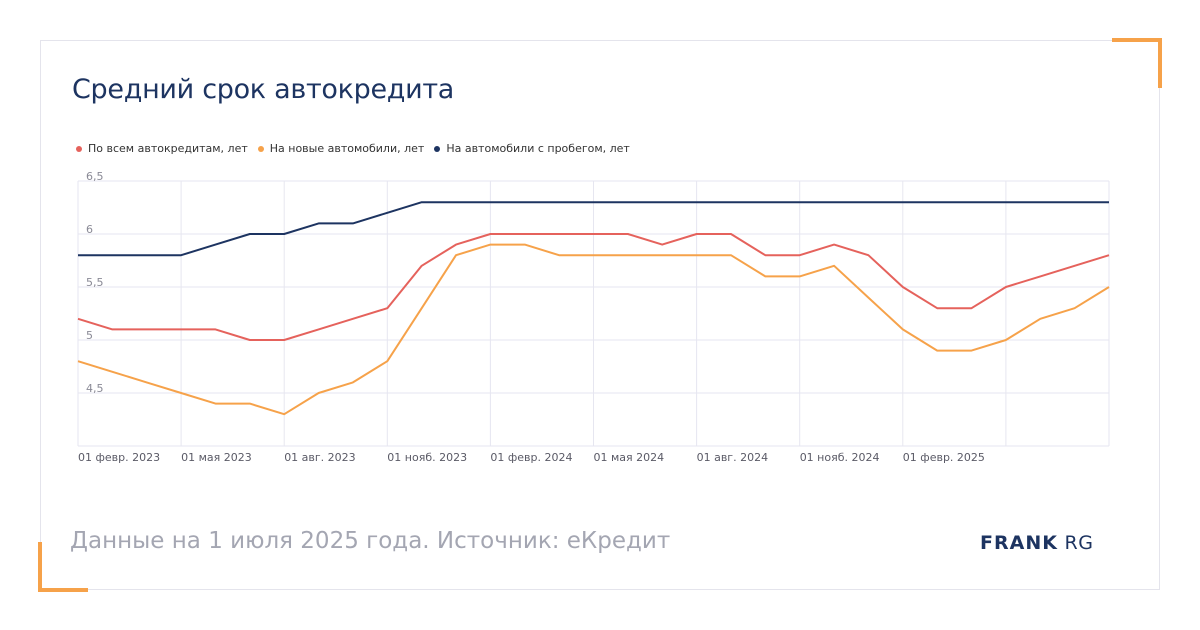 Image resolution: width=1200 pixels, height=630 pixels. What do you see at coordinates (531, 457) in the screenshot?
I see `x-tick-label: 01 февр. 2024` at bounding box center [531, 457].